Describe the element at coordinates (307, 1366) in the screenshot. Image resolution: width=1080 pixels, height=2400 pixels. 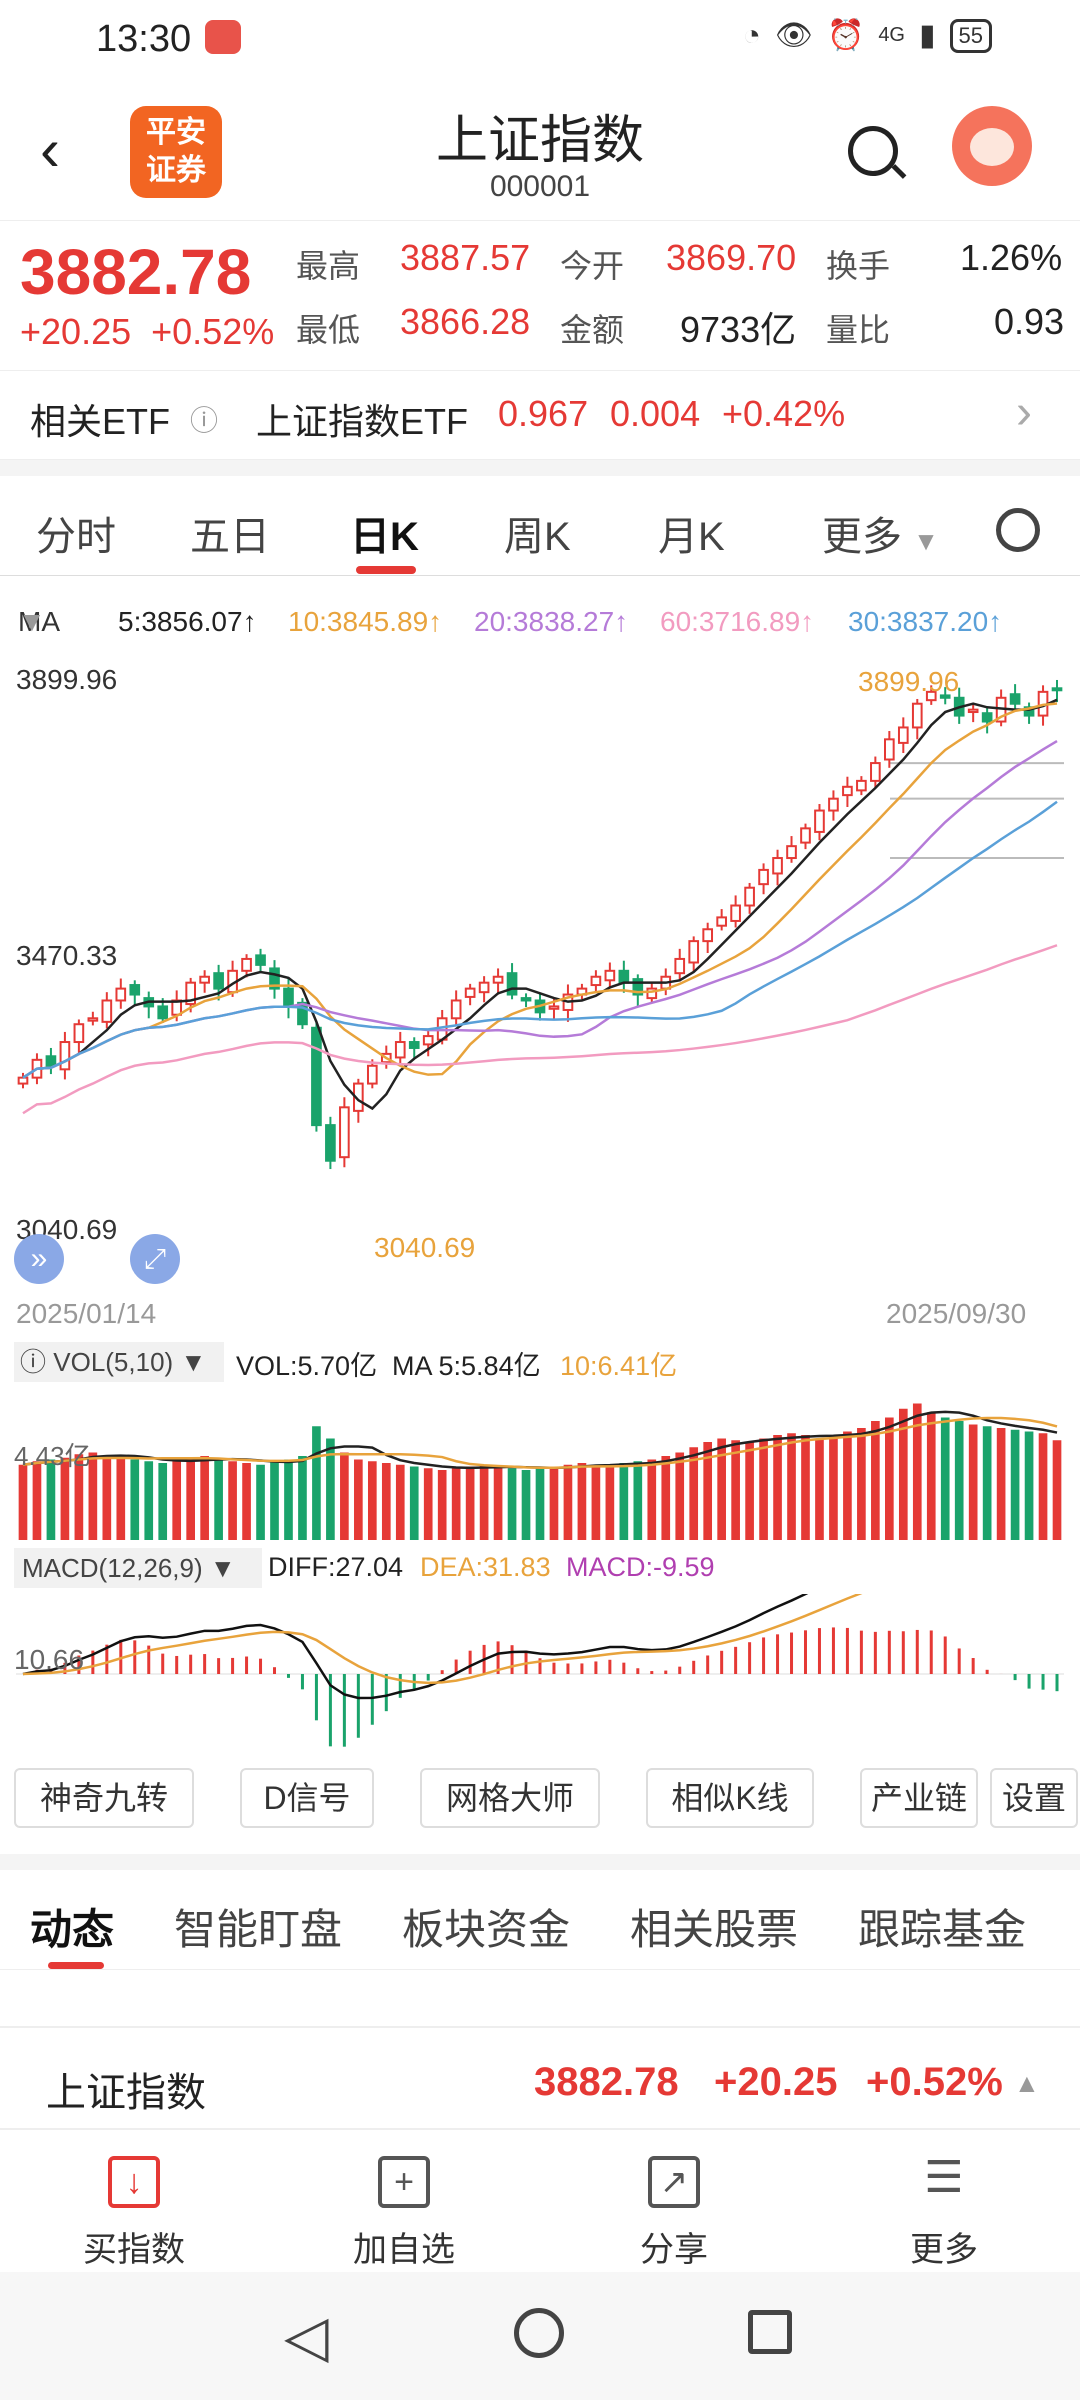
I see `vol-value: VOL:5.70亿` at that location.